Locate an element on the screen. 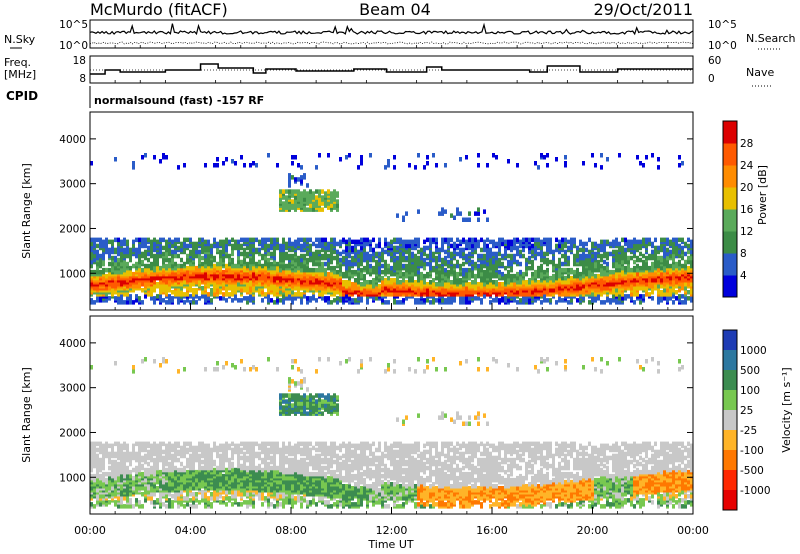  nave-label: Nave is located at coordinates (760, 72).